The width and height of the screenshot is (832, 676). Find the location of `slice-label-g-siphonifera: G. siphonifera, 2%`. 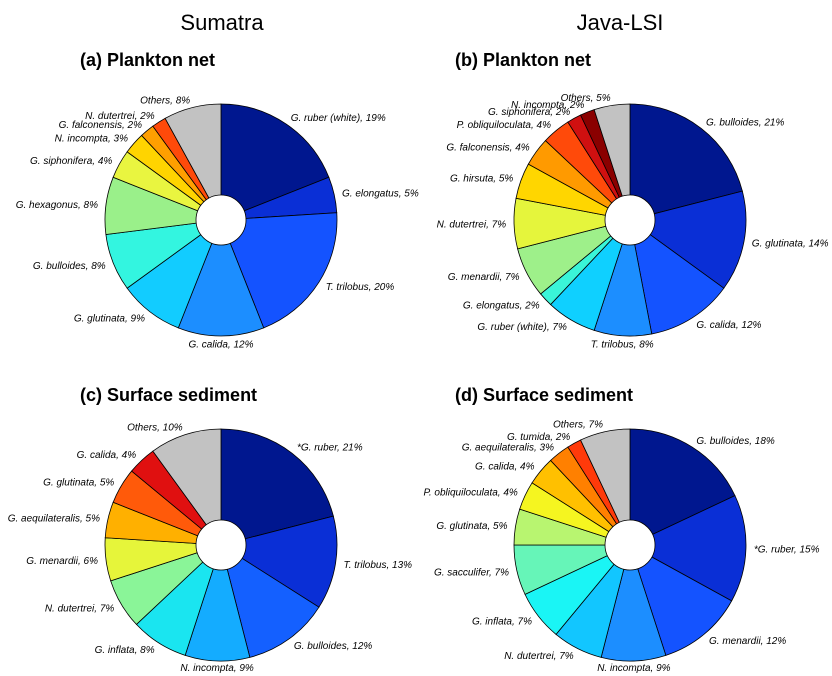

slice-label-g-siphonifera: G. siphonifera, 2% is located at coordinates (529, 112).